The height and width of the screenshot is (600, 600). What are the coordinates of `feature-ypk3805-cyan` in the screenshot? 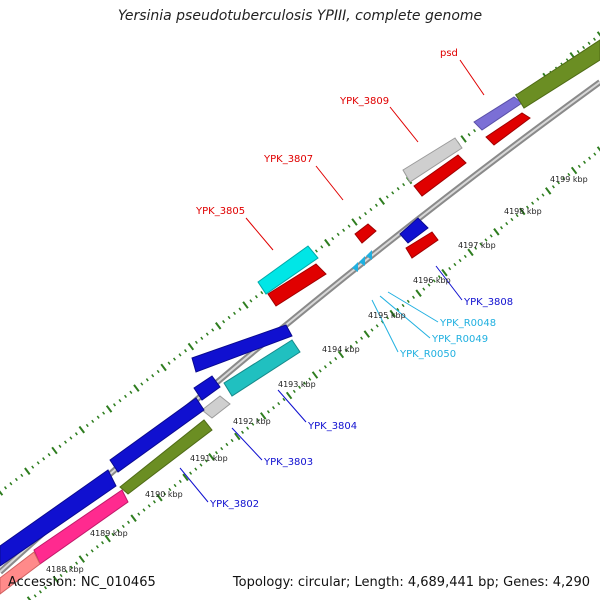 It's located at (288, 270).